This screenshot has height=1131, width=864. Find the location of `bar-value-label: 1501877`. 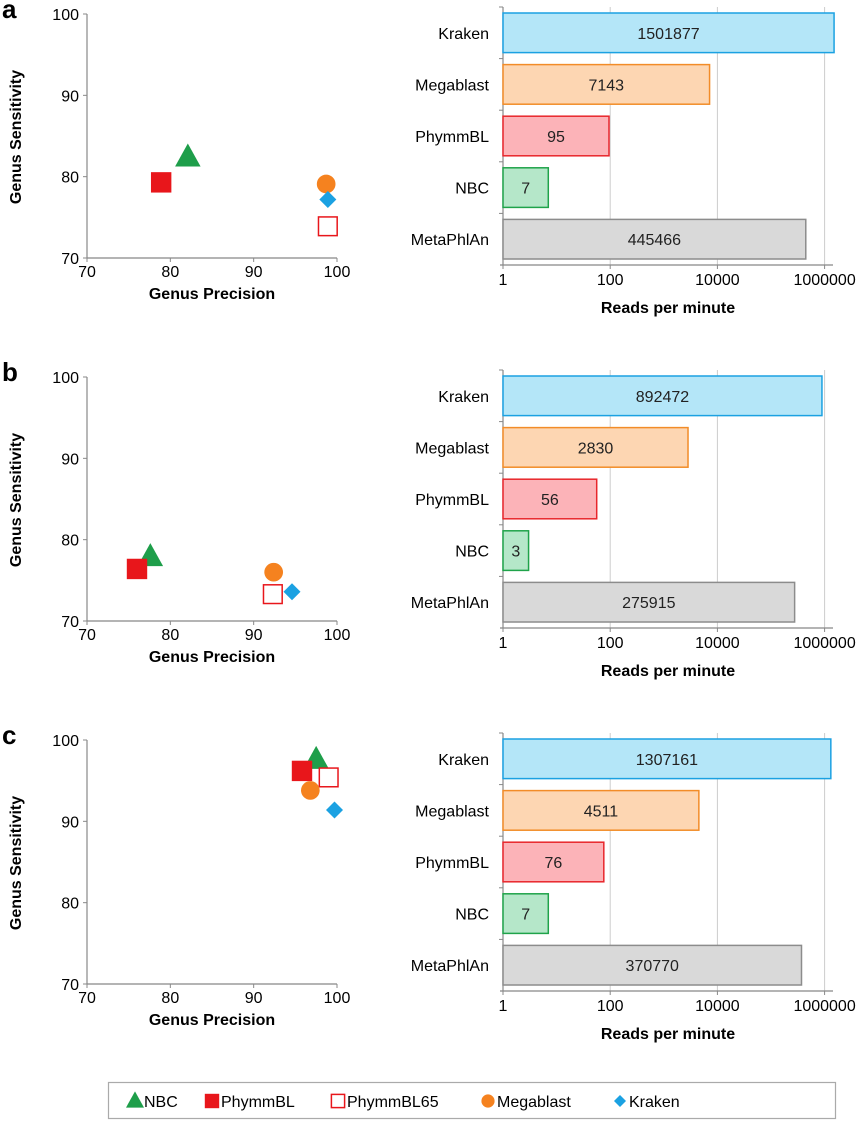

bar-value-label: 1501877 is located at coordinates (668, 34).